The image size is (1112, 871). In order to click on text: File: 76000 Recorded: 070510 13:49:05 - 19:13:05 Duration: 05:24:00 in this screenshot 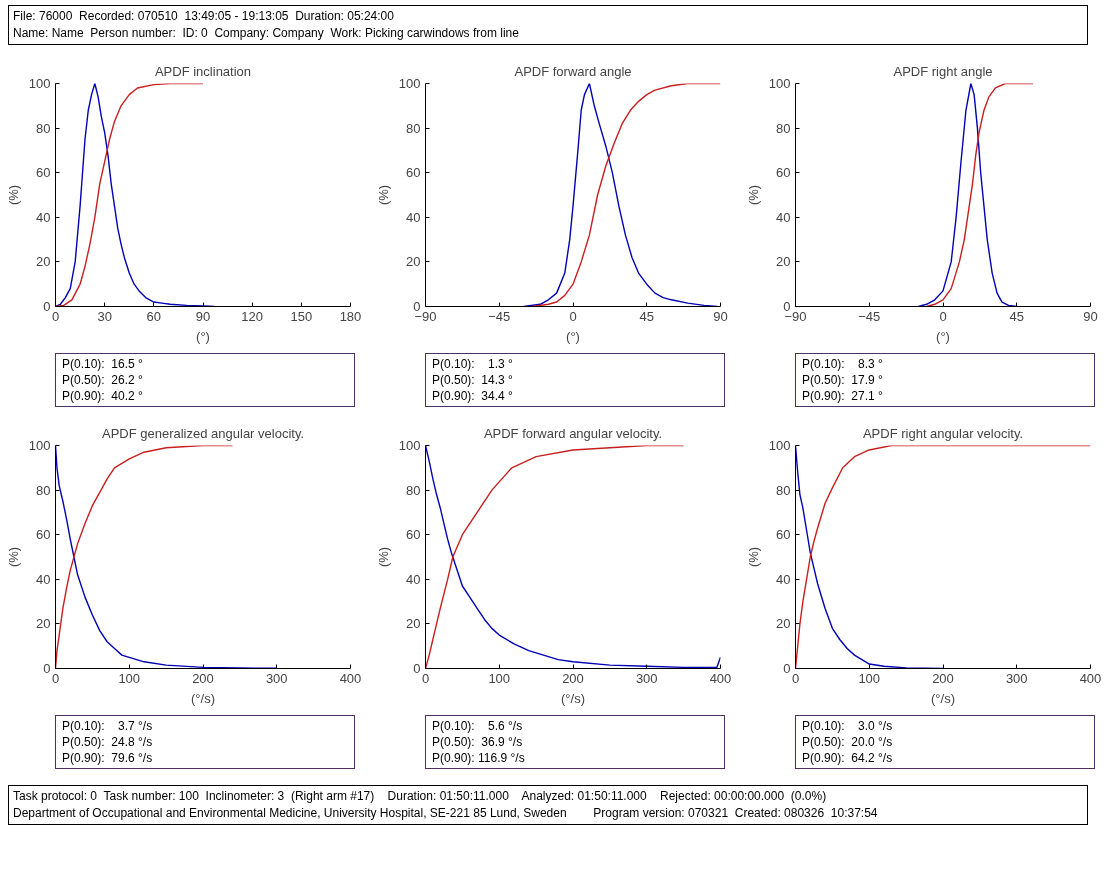, I will do `click(203, 16)`.